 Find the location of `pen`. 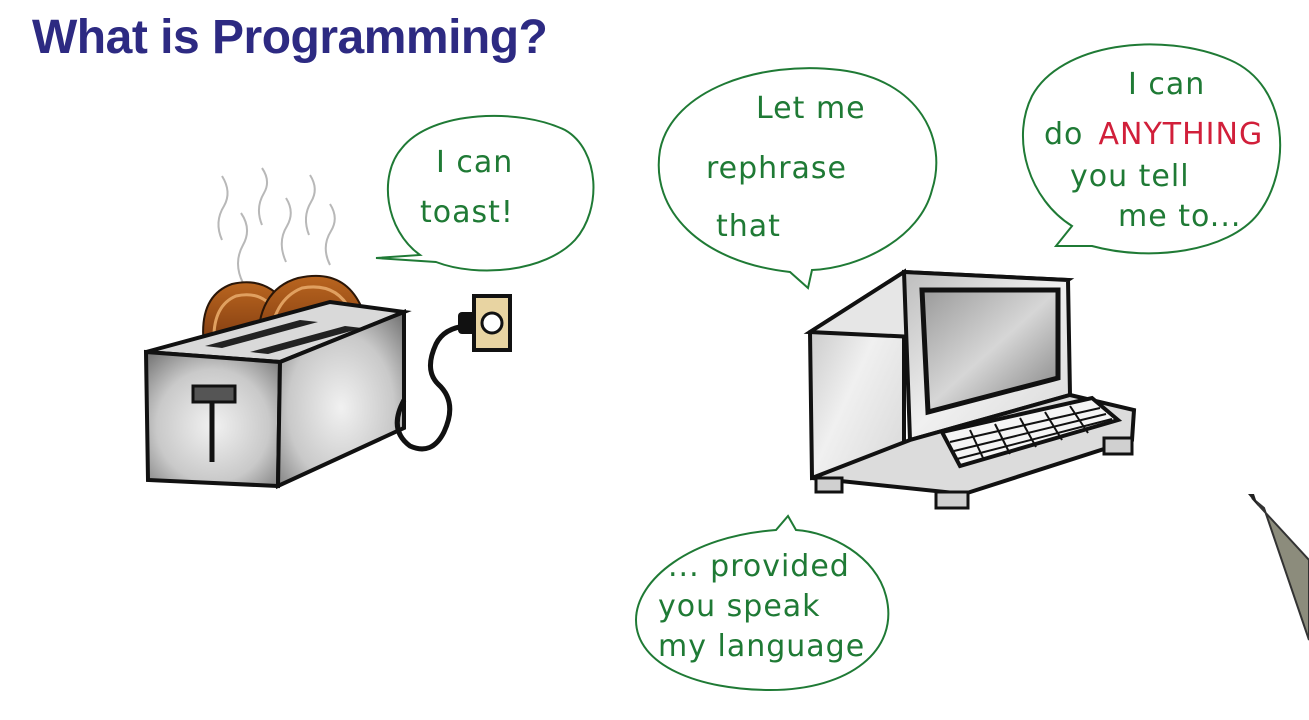

pen is located at coordinates (1278, 567).